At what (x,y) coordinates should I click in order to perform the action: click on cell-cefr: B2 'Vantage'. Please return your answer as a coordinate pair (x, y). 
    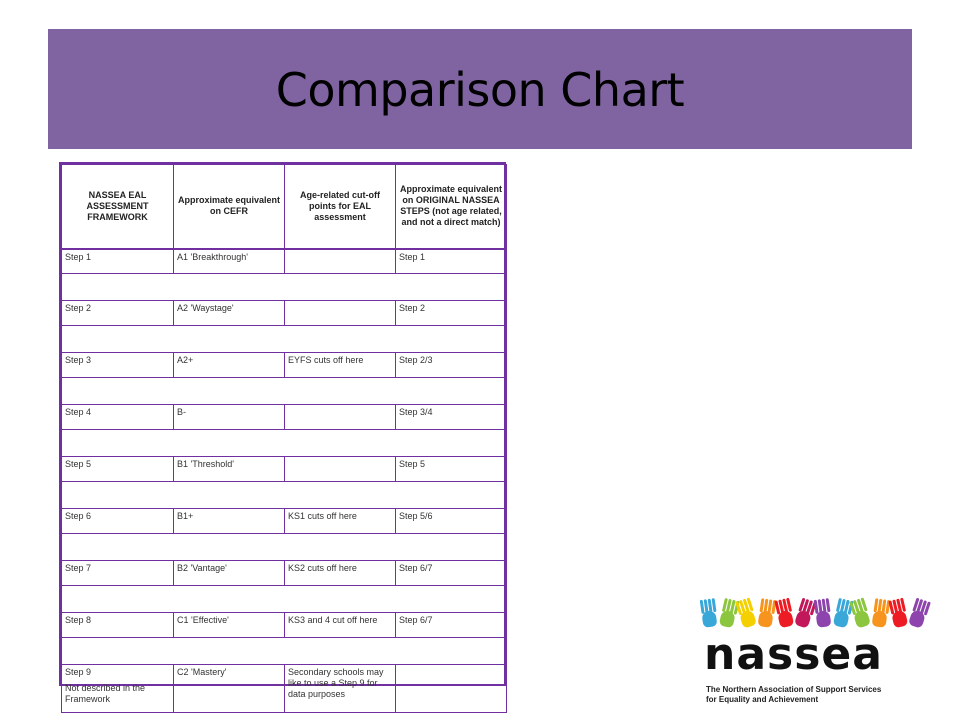
    Looking at the image, I should click on (229, 573).